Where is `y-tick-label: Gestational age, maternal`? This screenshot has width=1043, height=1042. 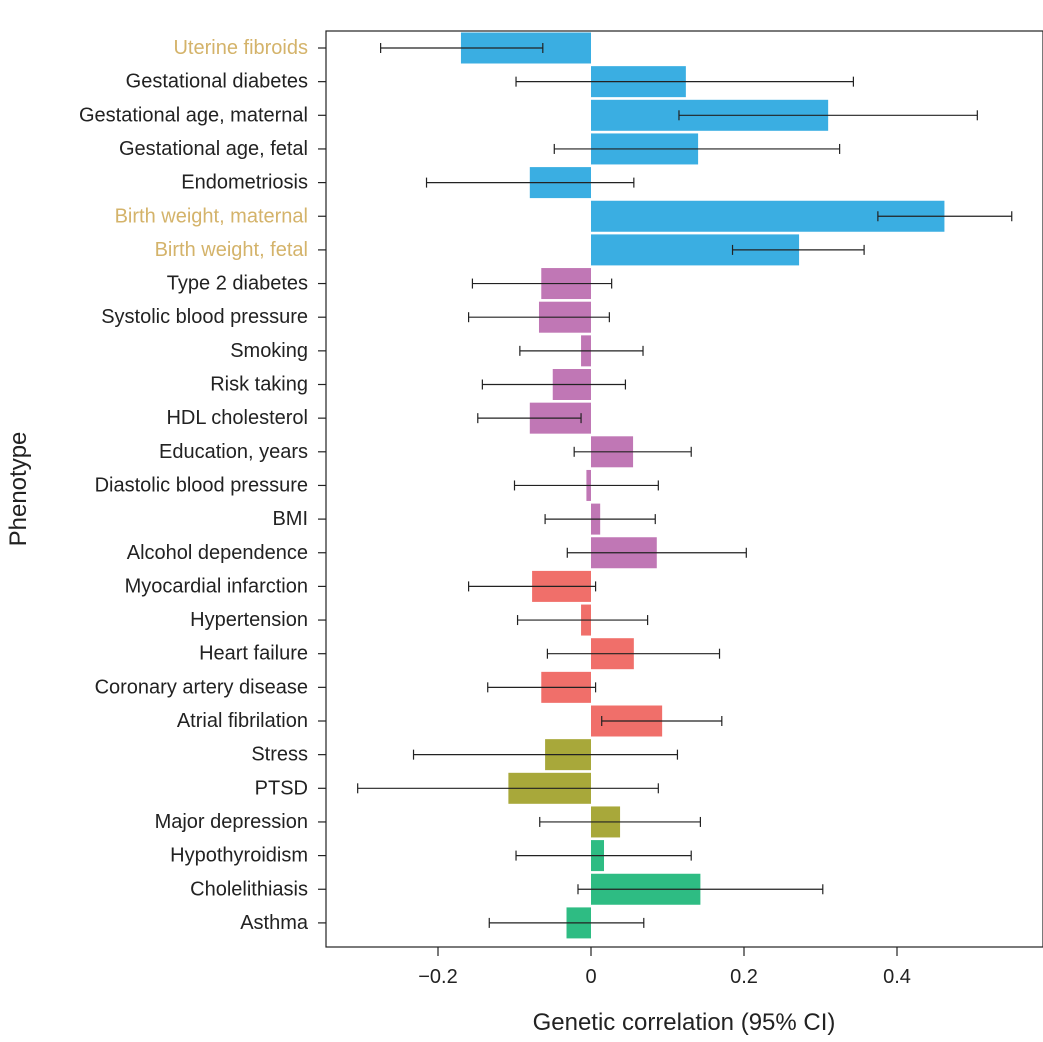 y-tick-label: Gestational age, maternal is located at coordinates (193, 115).